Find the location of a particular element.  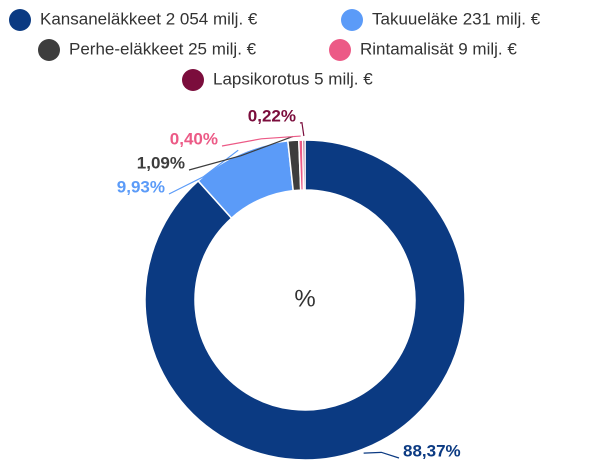

center-label: % is located at coordinates (304, 298).